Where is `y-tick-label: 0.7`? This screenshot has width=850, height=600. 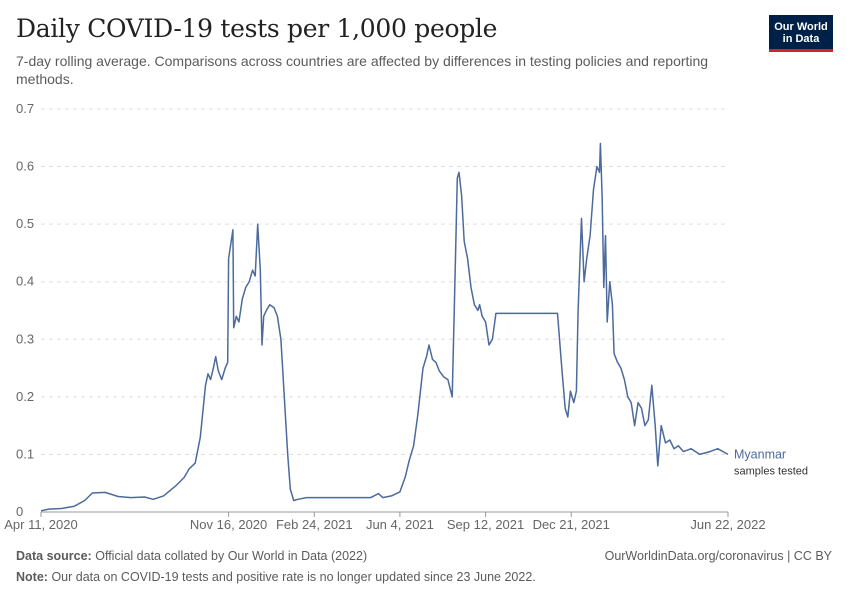
y-tick-label: 0.7 is located at coordinates (25, 108).